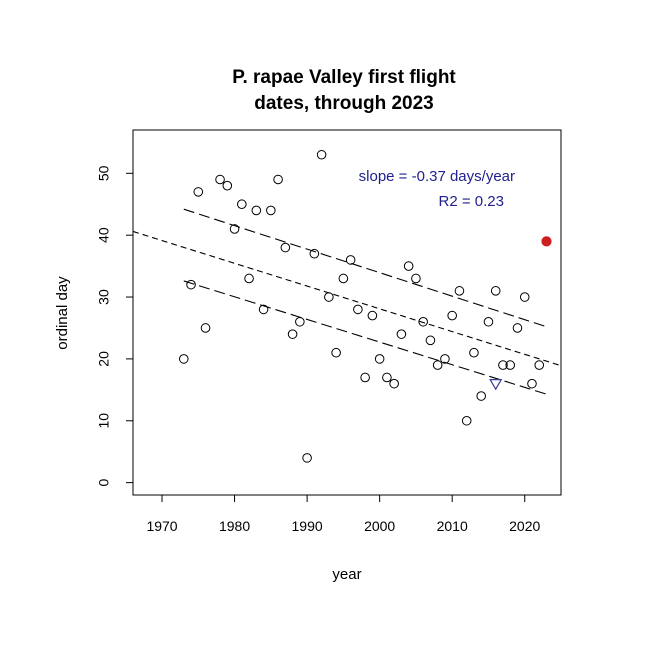  What do you see at coordinates (496, 385) in the screenshot?
I see `triangle-marker-point` at bounding box center [496, 385].